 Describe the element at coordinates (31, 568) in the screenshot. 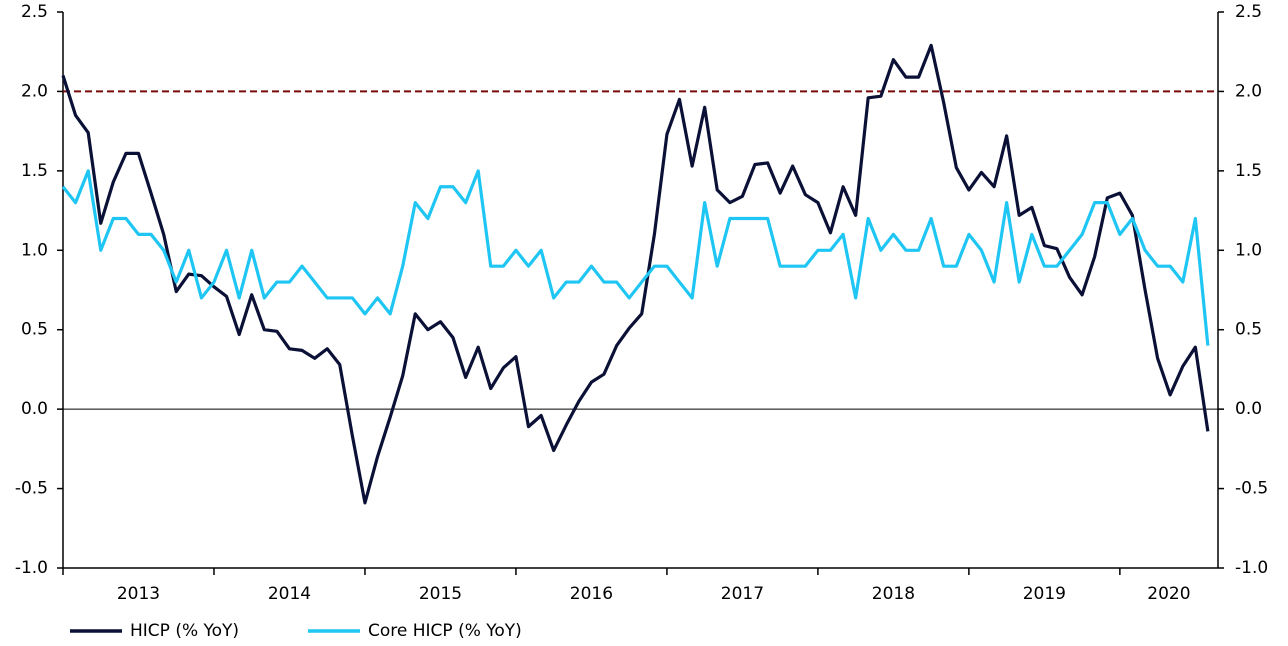

I see `y-tick-label: -1.0` at that location.